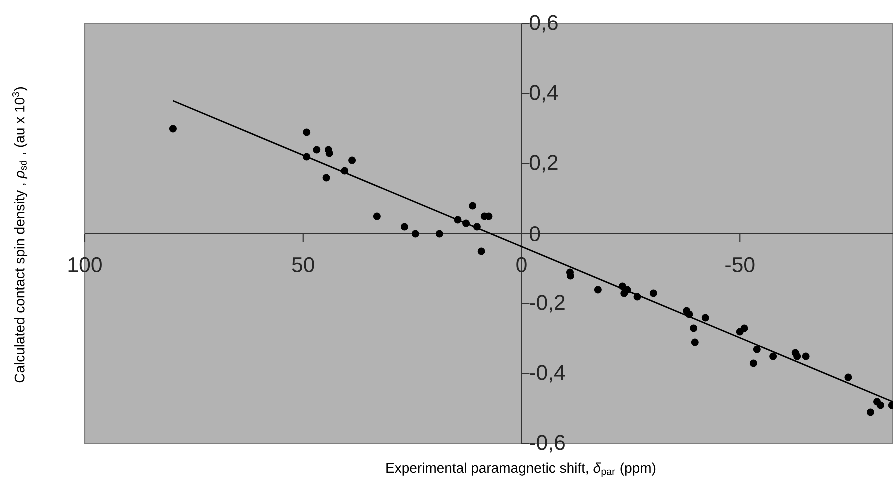 This screenshot has width=893, height=491. I want to click on x-tick-label: -50, so click(740, 264).